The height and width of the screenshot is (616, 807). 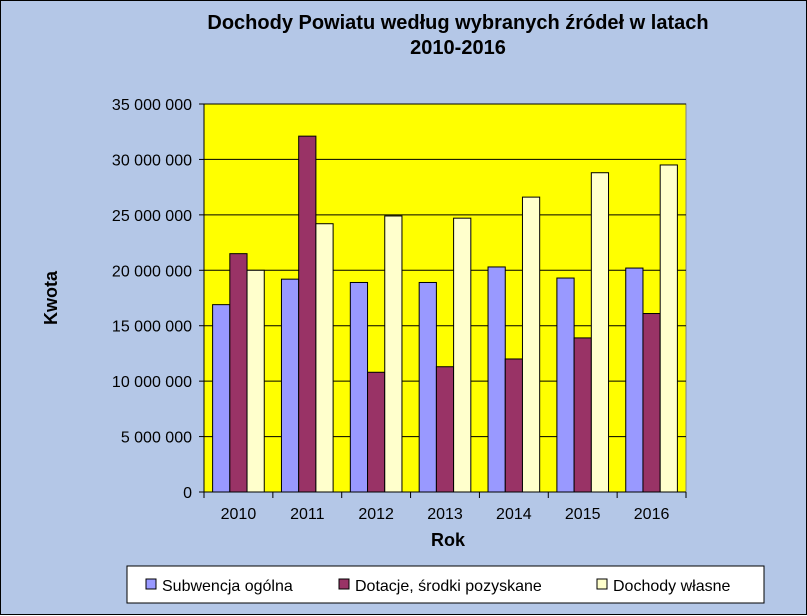 I want to click on y-axis-title: Kwota, so click(x=51, y=297).